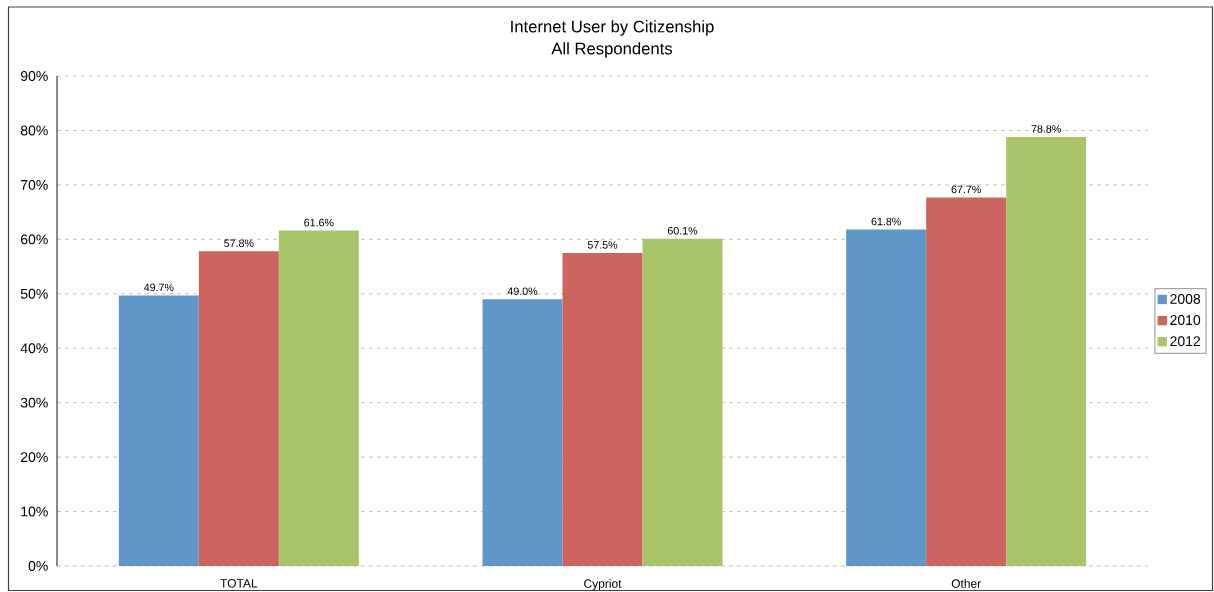  I want to click on data-label: 57.8%, so click(239, 243).